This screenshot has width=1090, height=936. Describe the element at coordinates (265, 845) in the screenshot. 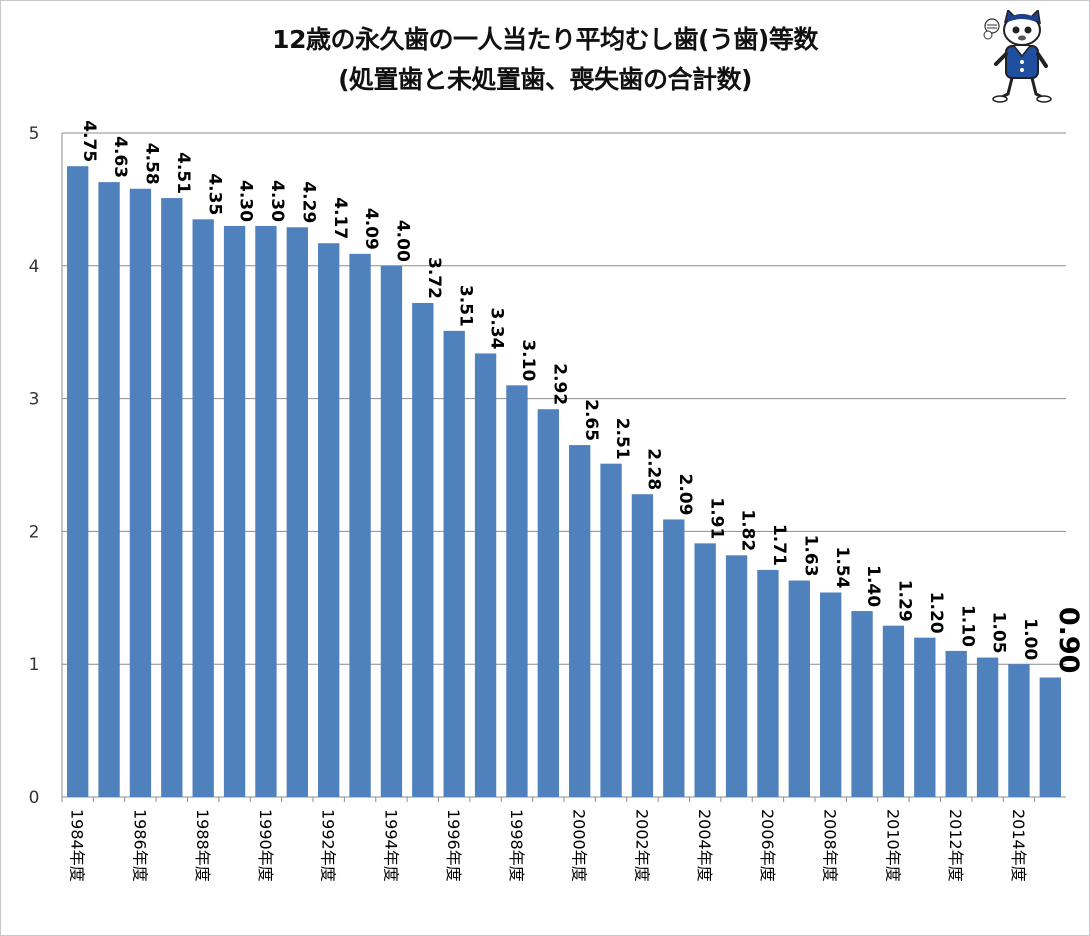

I see `x-tick-label: 1990年度` at that location.